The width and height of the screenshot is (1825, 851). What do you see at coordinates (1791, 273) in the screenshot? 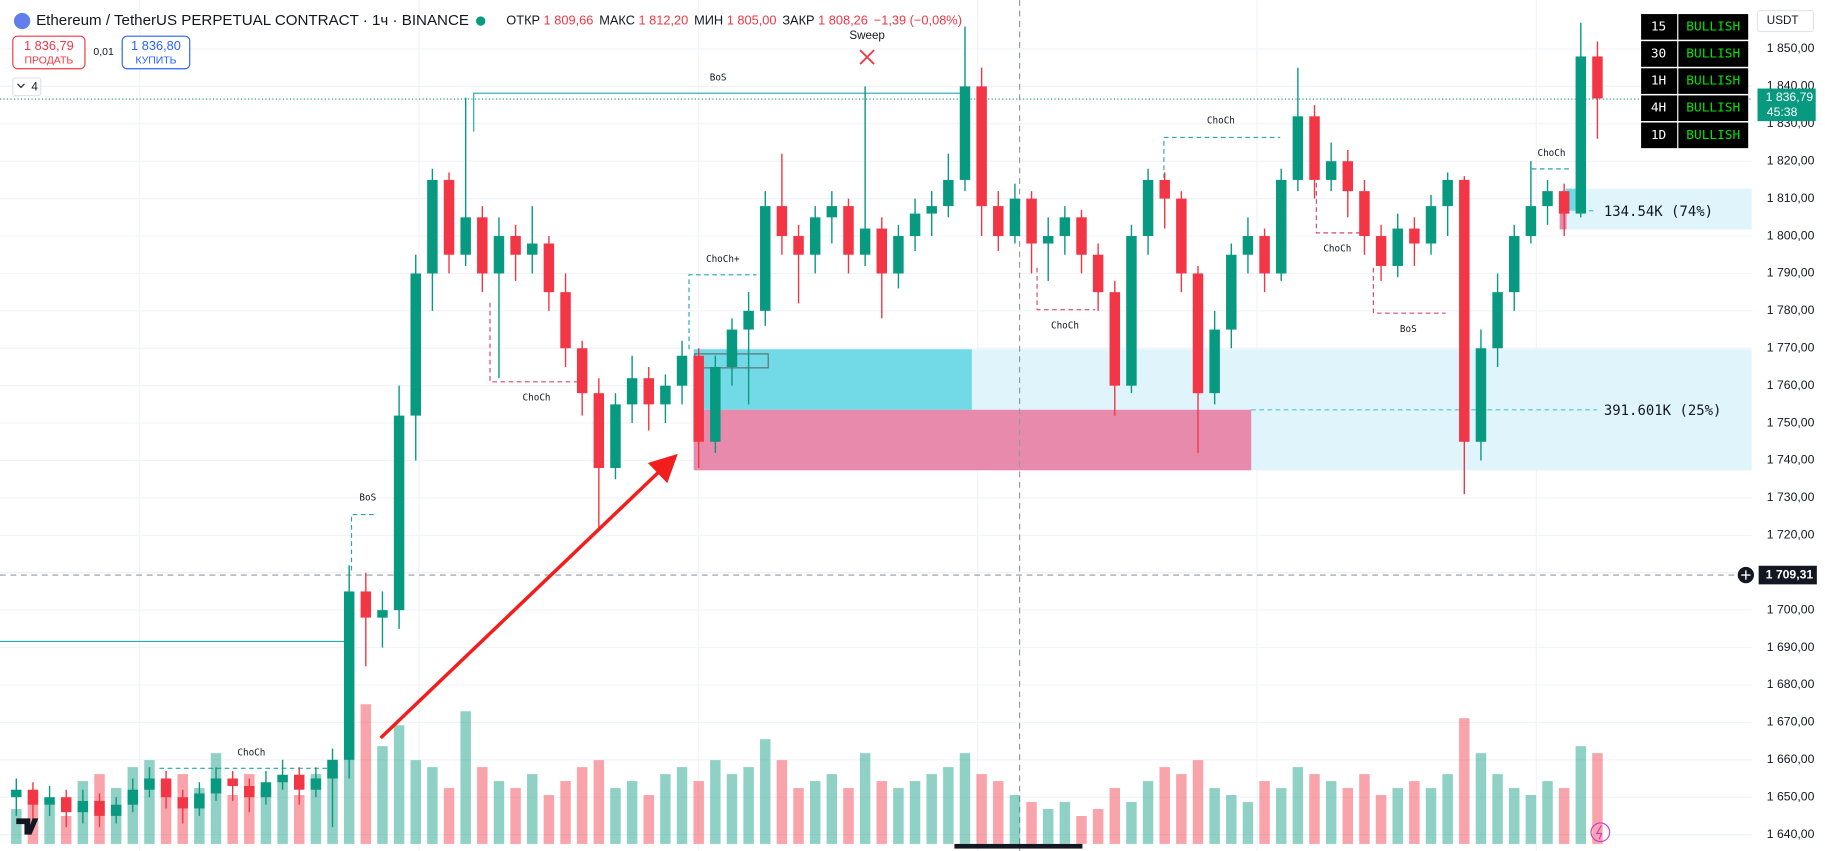
I see `y-tick-label: 1 790,00` at bounding box center [1791, 273].